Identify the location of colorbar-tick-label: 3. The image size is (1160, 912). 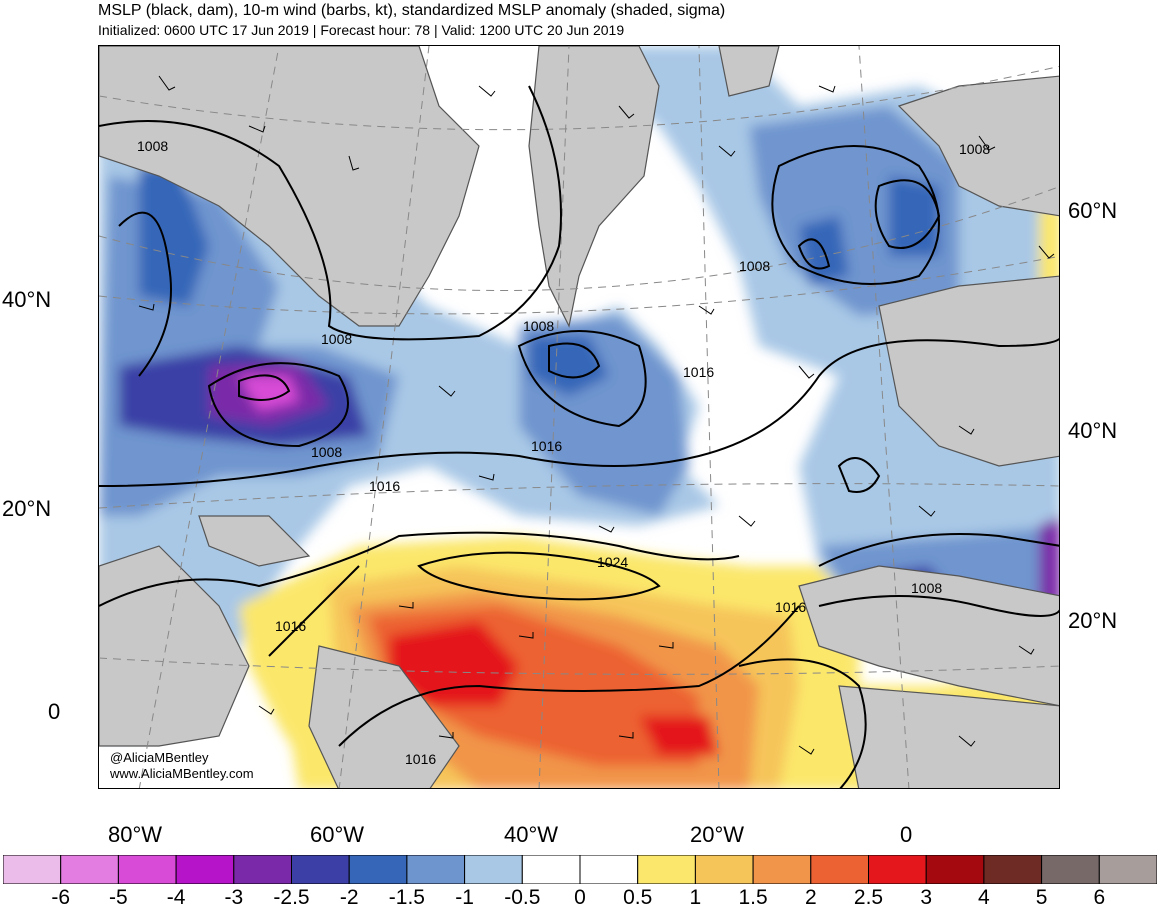
(926, 897).